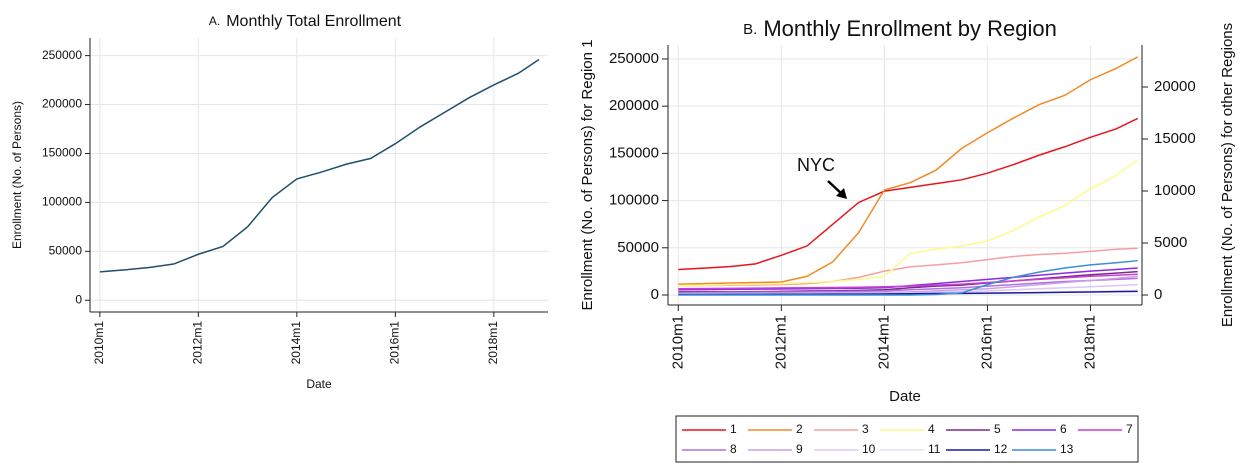 This screenshot has width=1239, height=470. Describe the element at coordinates (934, 449) in the screenshot. I see `legend-label: 11` at that location.